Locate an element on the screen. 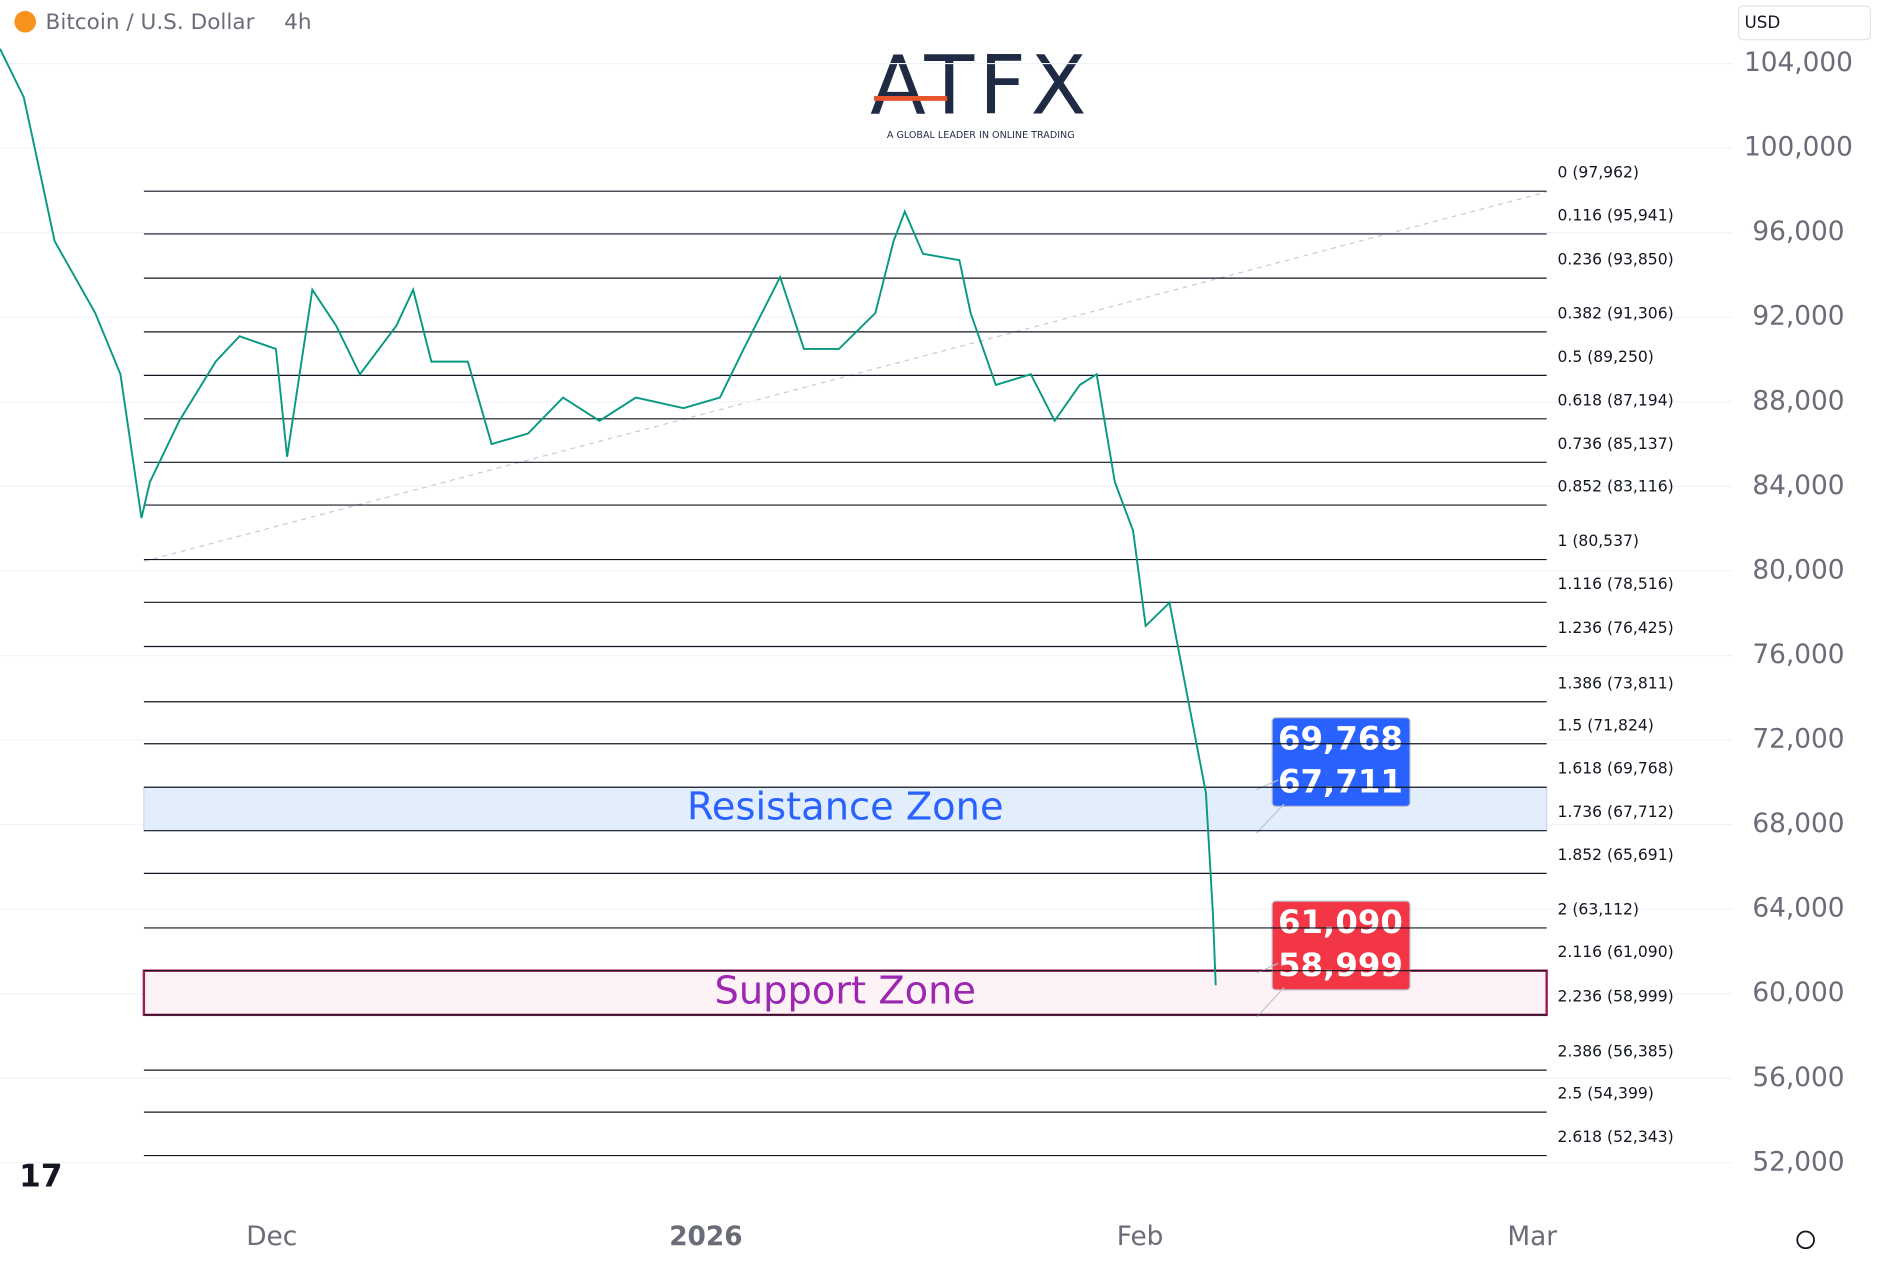 The height and width of the screenshot is (1270, 1880). fib-label: 2.618 (52,343) is located at coordinates (1615, 1137).